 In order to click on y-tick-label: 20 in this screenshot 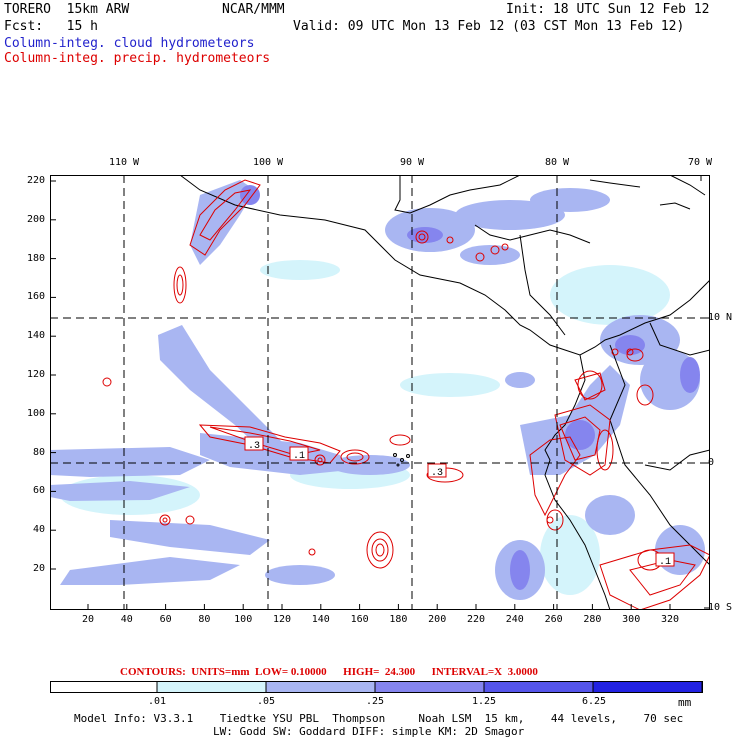, I will do `click(38, 568)`.